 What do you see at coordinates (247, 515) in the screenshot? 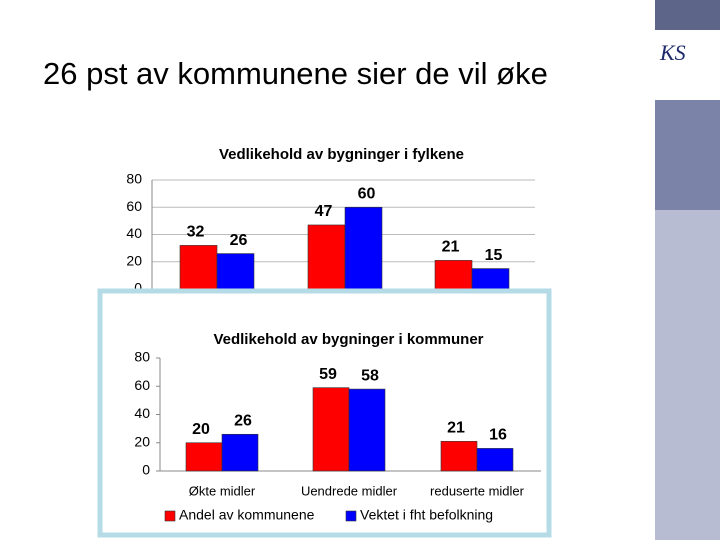
I see `legend-label: Andel av kommunene` at bounding box center [247, 515].